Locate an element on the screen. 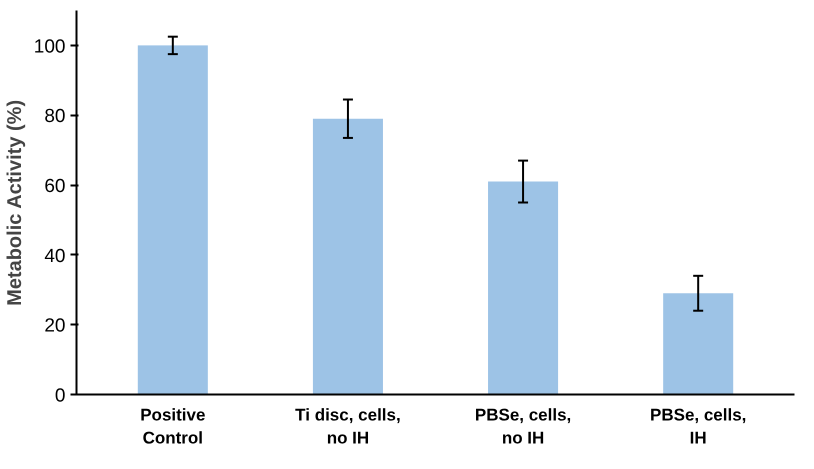 This screenshot has width=814, height=469. x-tick-label: PBSe, cells, IH is located at coordinates (698, 427).